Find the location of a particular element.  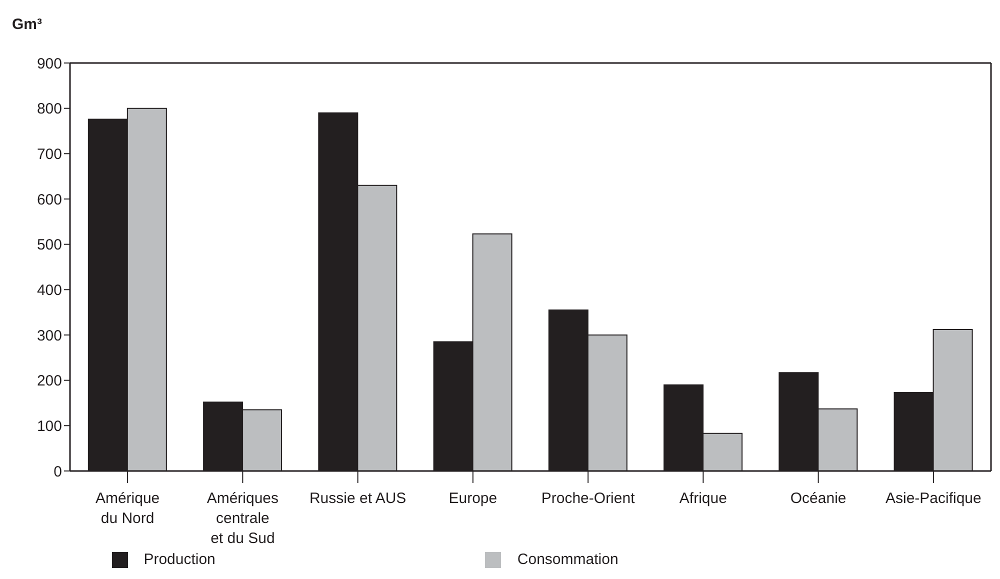

x-tick-label: Proche-Orient is located at coordinates (588, 498).